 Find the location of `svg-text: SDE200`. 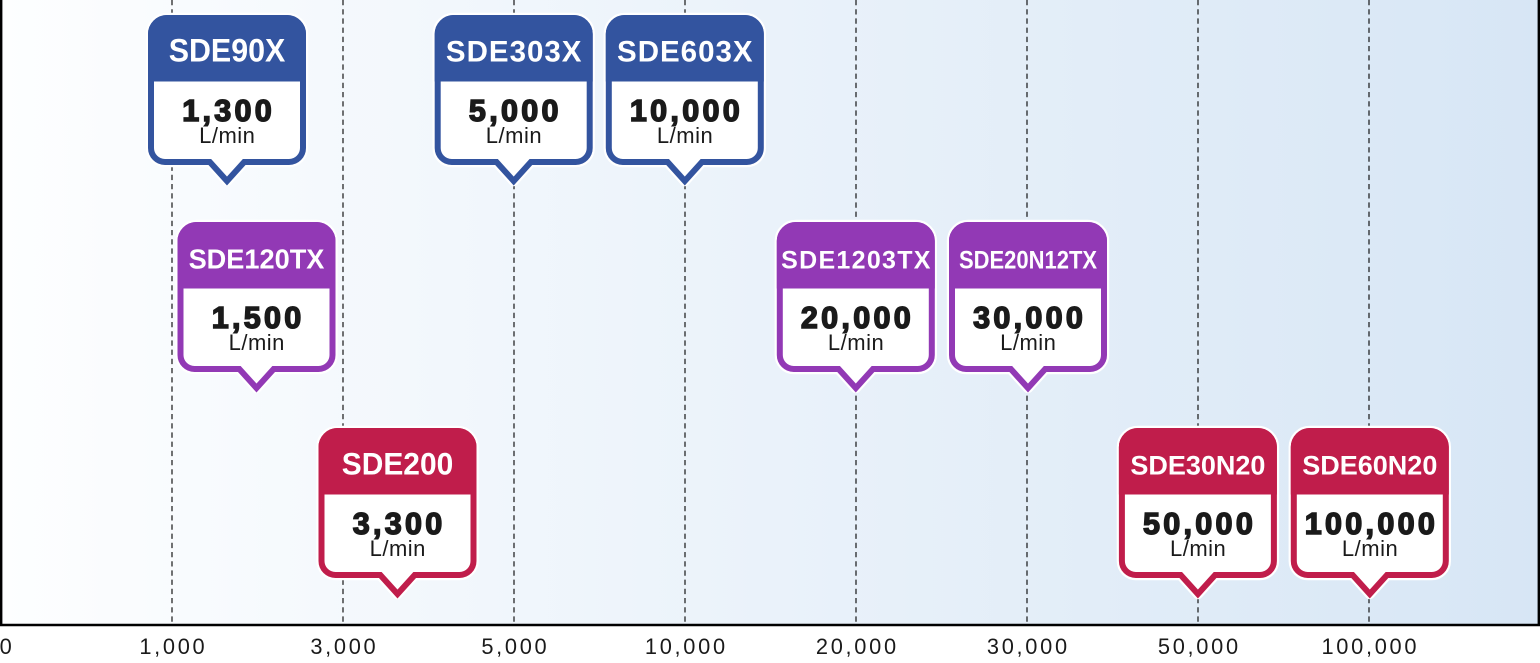

svg-text: SDE200 is located at coordinates (397, 464).